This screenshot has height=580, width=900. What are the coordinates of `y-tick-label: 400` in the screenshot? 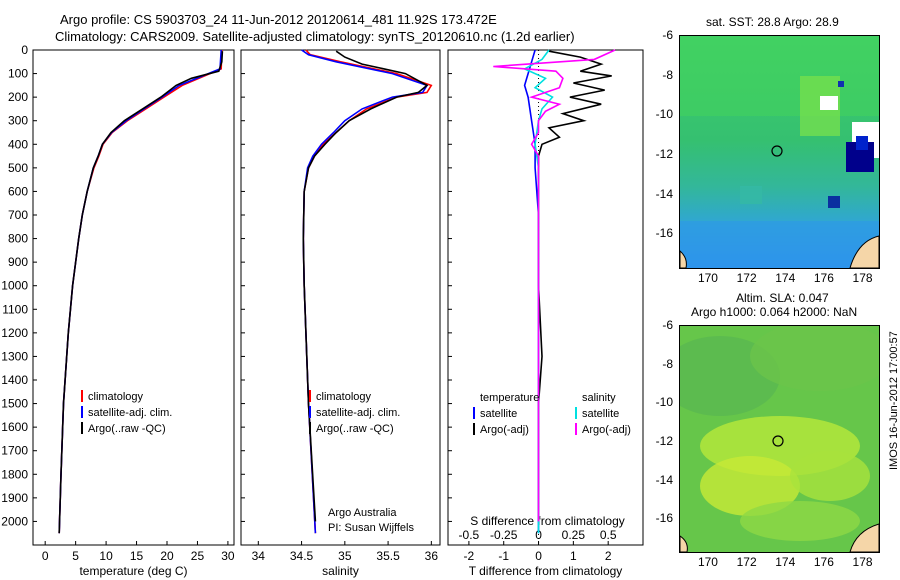 It's located at (18, 144).